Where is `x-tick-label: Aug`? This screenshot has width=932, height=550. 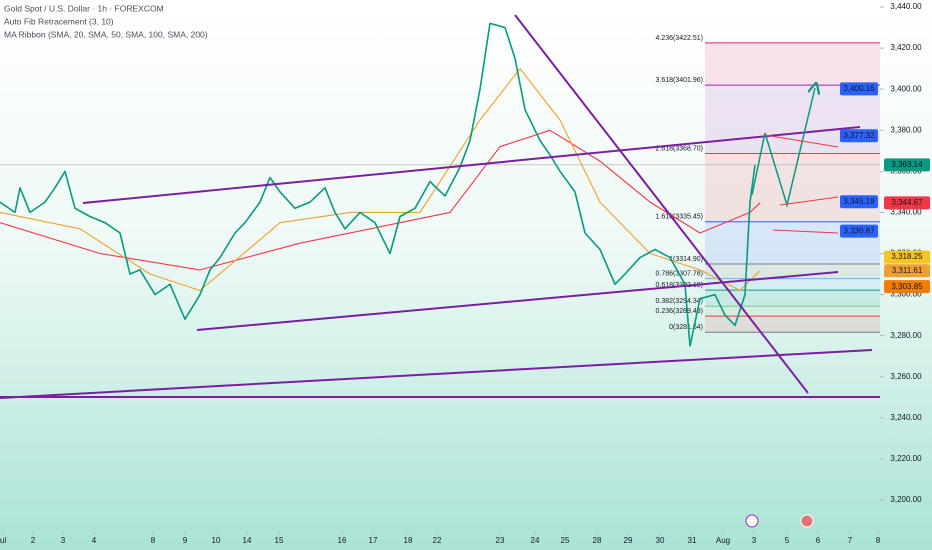
x-tick-label: Aug is located at coordinates (723, 540).